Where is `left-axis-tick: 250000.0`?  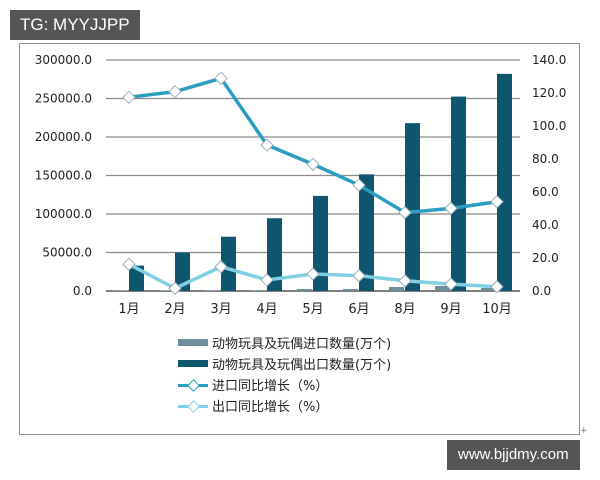
left-axis-tick: 250000.0 is located at coordinates (63, 99).